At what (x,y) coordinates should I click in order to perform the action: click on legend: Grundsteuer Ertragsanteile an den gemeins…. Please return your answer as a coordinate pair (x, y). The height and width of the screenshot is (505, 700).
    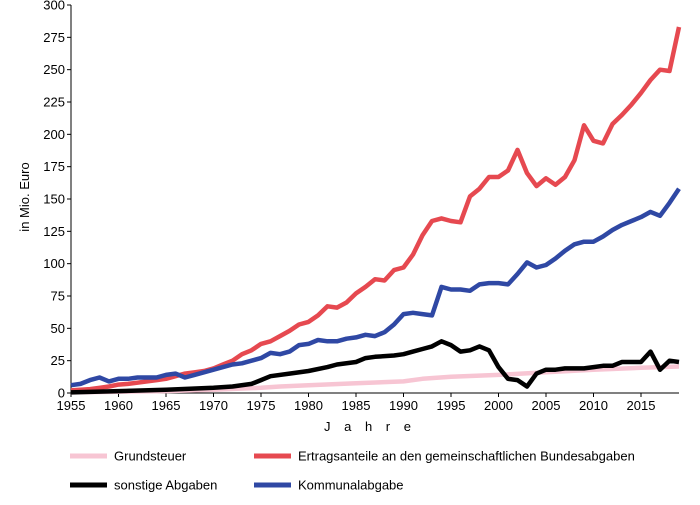
    Looking at the image, I should click on (352, 471).